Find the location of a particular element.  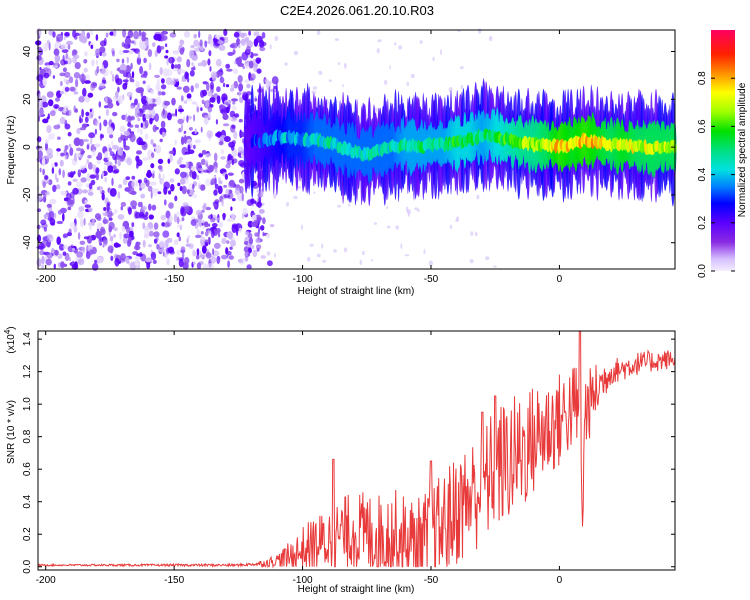

spectrogram-x-tick-label: -200 is located at coordinates (46, 279).